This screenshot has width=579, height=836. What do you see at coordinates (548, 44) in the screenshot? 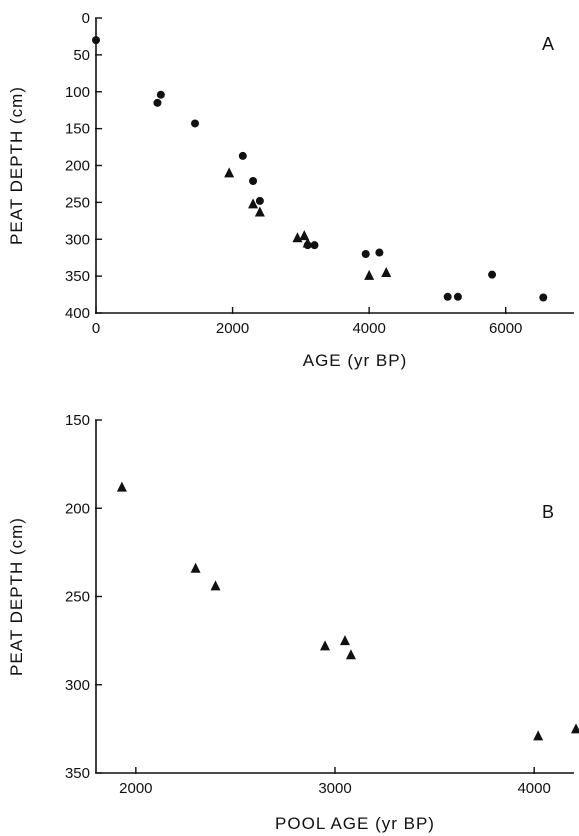
I see `panel-label: A` at bounding box center [548, 44].